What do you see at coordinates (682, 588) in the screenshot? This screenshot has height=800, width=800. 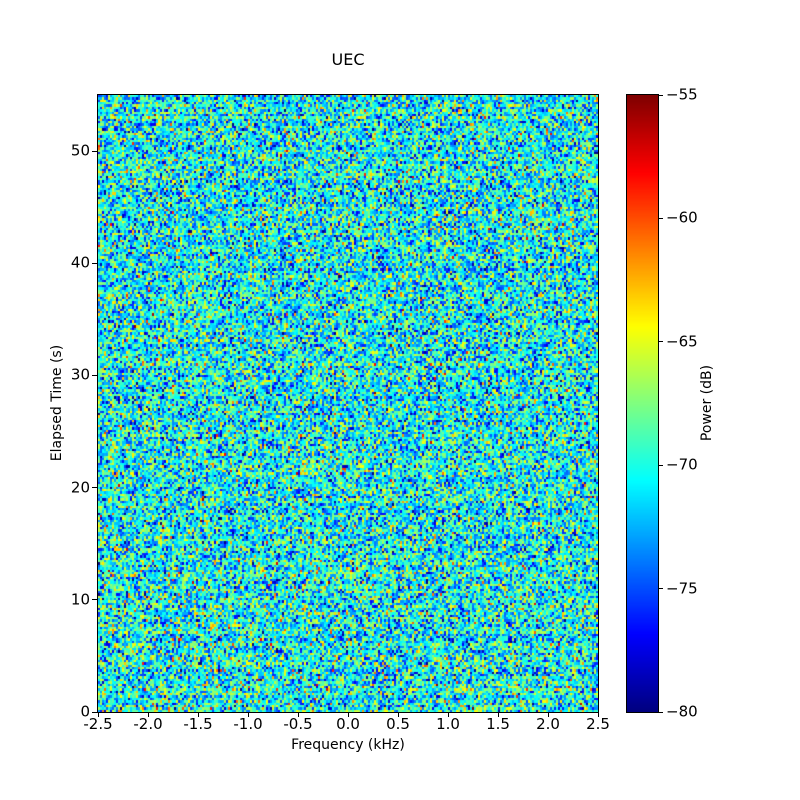 I see `colorbar-tick-label: −75` at bounding box center [682, 588].